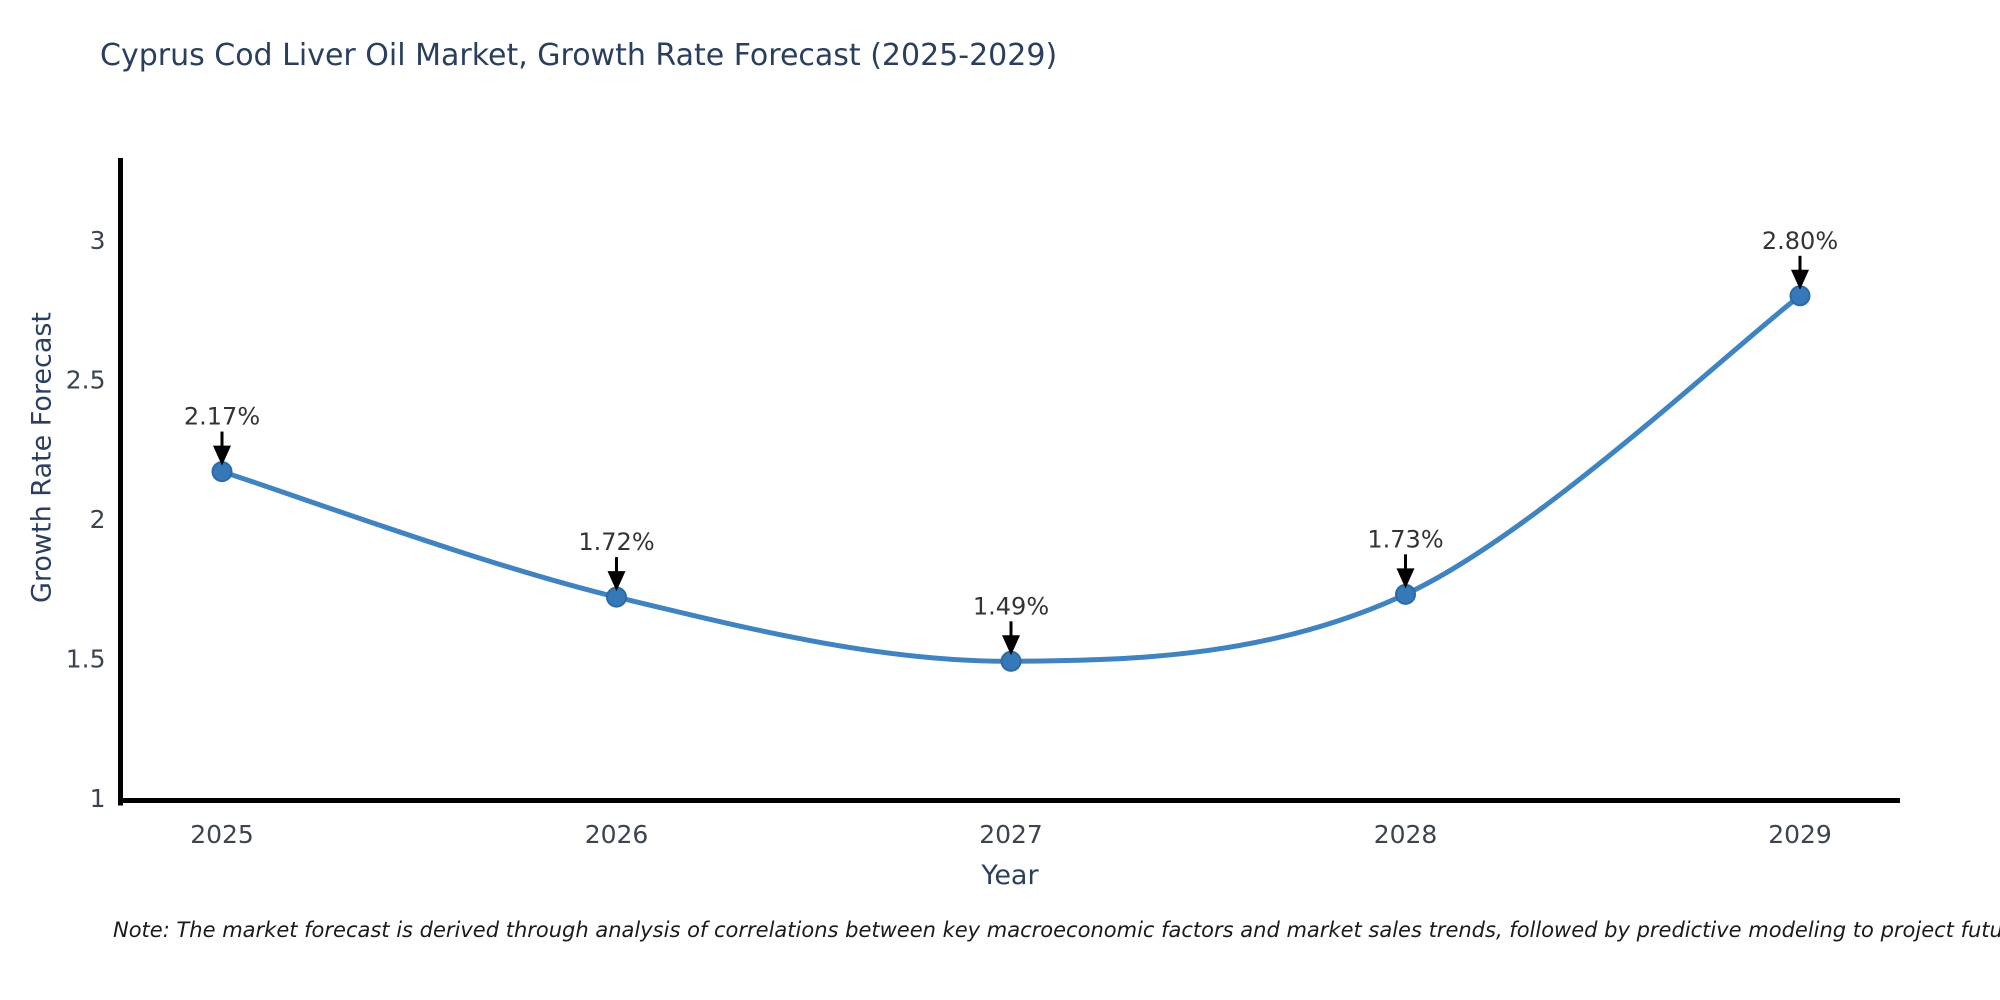 The width and height of the screenshot is (2000, 1000). I want to click on x-tick-label: 2029, so click(1800, 834).